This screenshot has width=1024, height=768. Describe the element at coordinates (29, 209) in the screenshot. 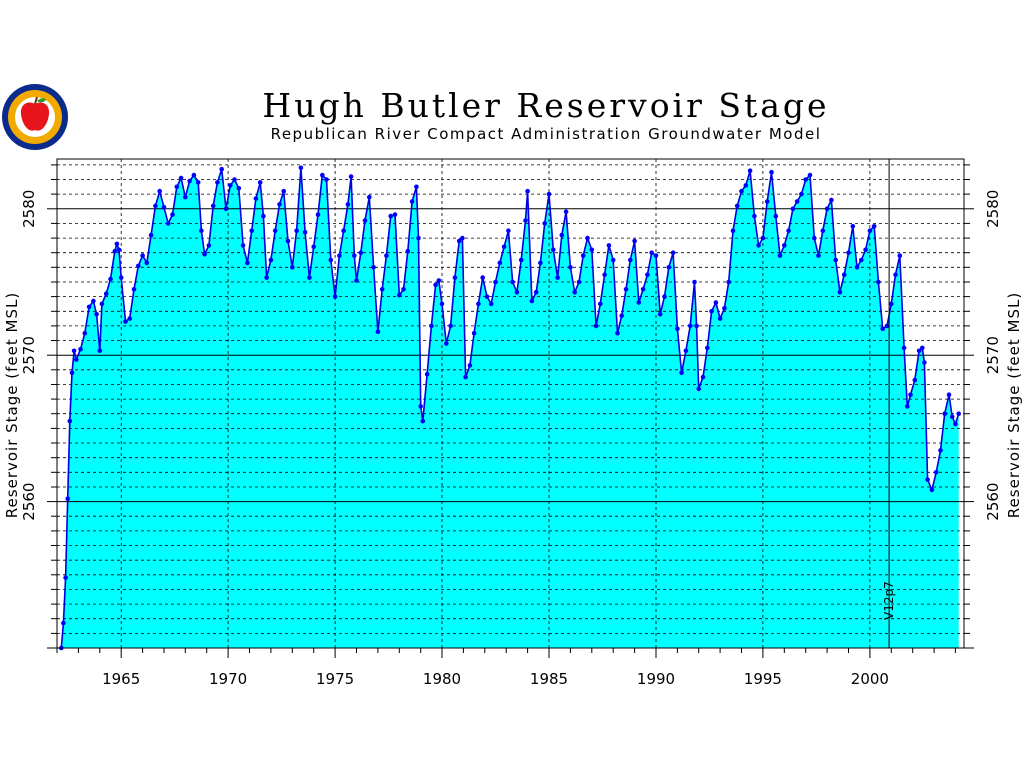

I see `y-tick-label-left: 2580` at that location.